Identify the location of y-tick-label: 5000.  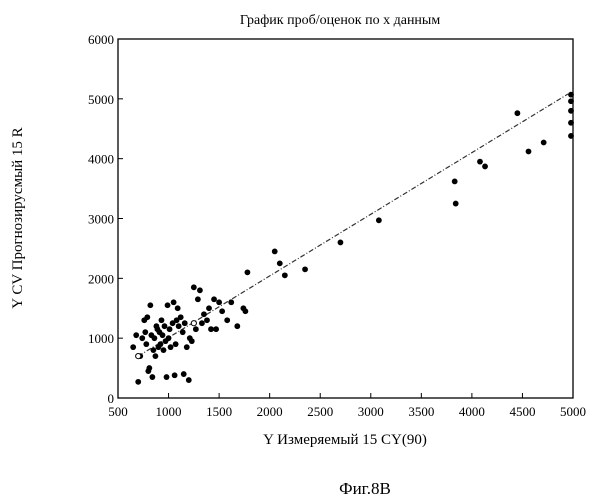
(101, 99).